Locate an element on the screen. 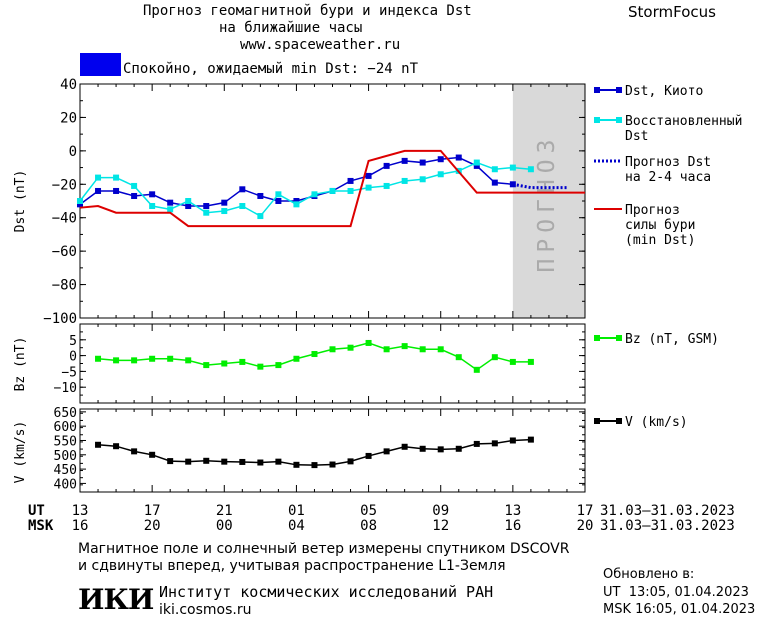  institute-url: iki.cosmos.ru is located at coordinates (205, 610).